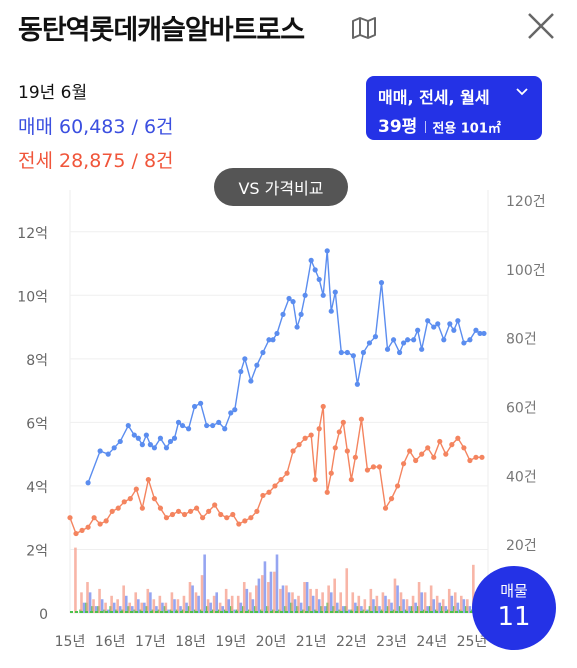 This screenshot has width=577, height=668. Describe the element at coordinates (32, 234) in the screenshot. I see `y-left-tick-label: 12억` at that location.